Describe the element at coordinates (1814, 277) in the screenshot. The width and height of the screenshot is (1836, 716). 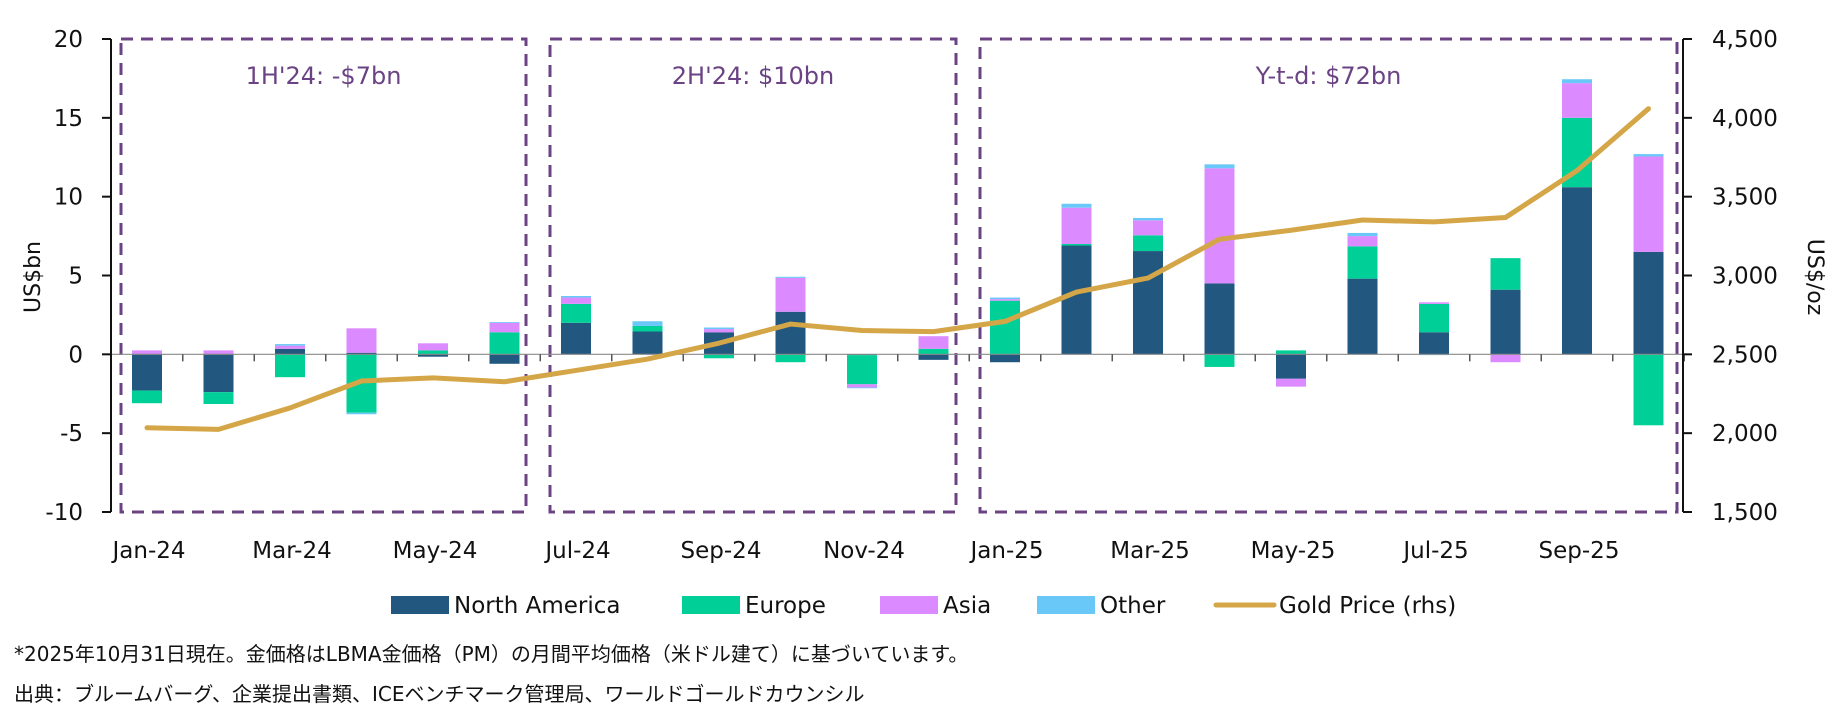
I see `right-axis-title: US$/oz` at that location.